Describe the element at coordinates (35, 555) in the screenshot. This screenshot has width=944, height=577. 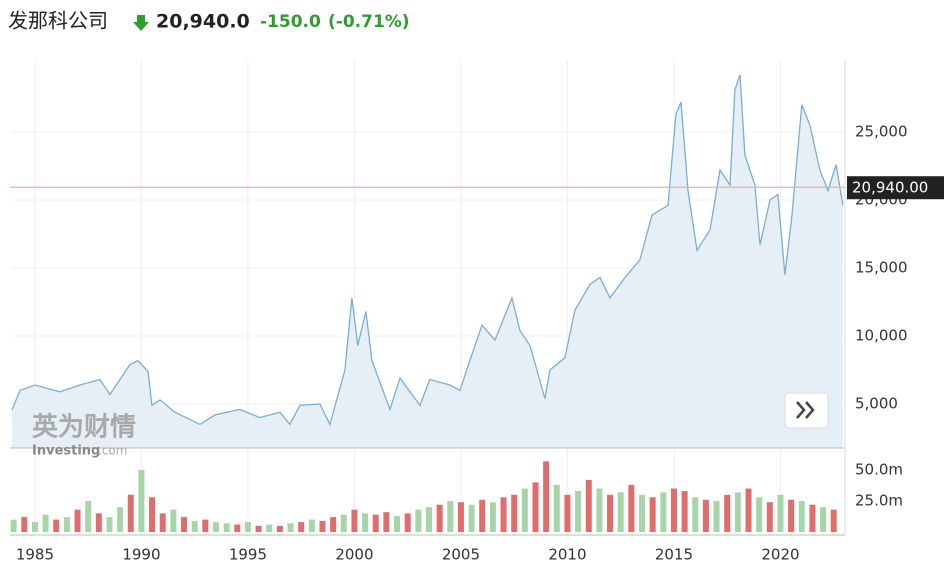
I see `x-tick-label: 1985` at that location.